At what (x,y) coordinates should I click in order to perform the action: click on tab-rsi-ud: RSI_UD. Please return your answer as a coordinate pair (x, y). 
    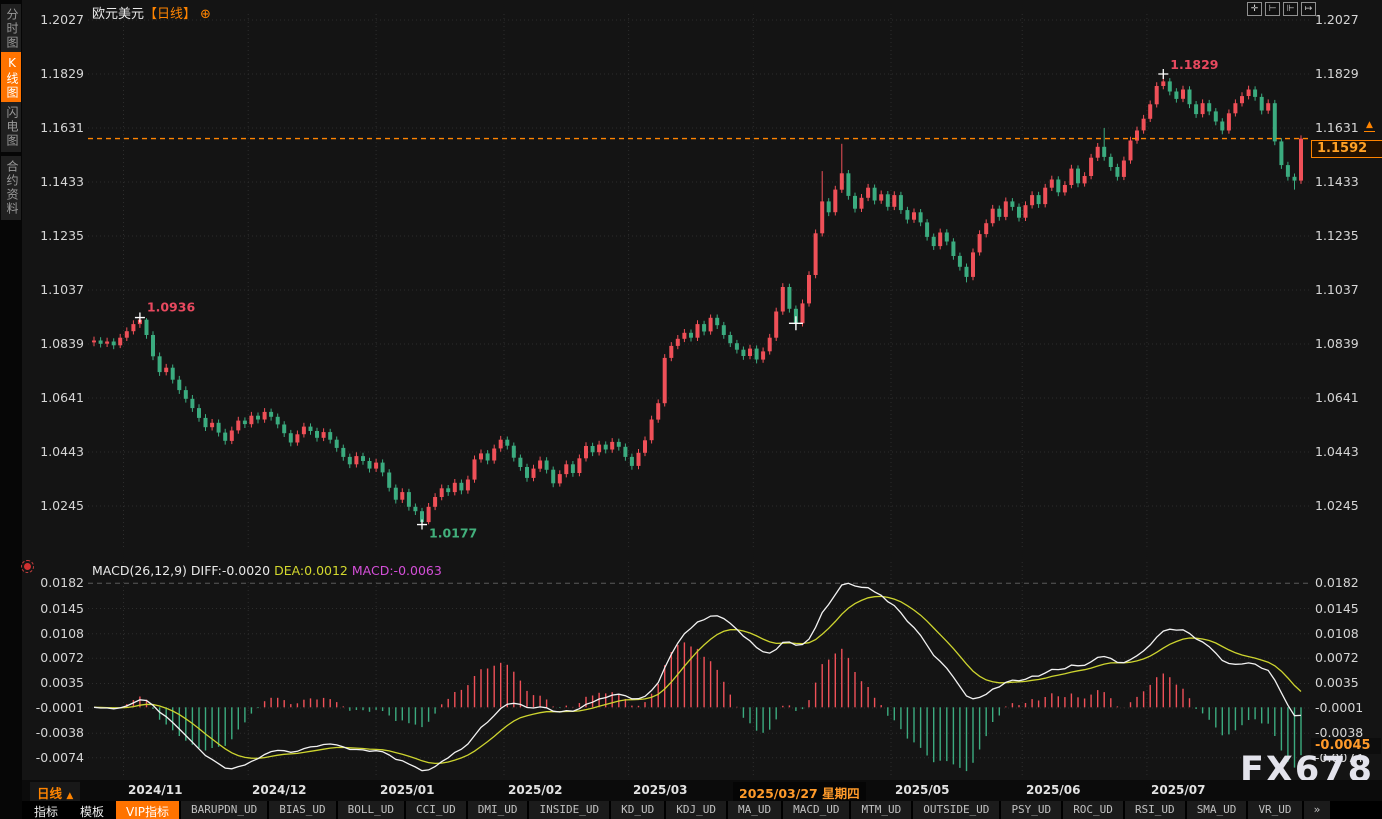
    Looking at the image, I should click on (1154, 810).